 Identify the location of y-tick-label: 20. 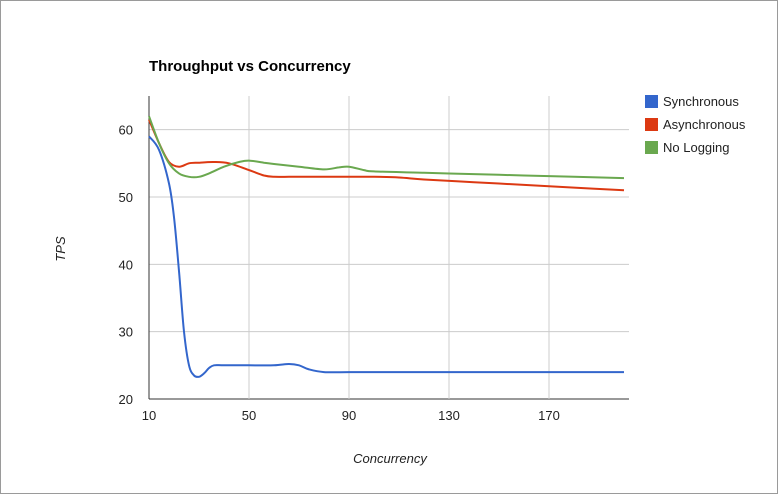
(126, 399).